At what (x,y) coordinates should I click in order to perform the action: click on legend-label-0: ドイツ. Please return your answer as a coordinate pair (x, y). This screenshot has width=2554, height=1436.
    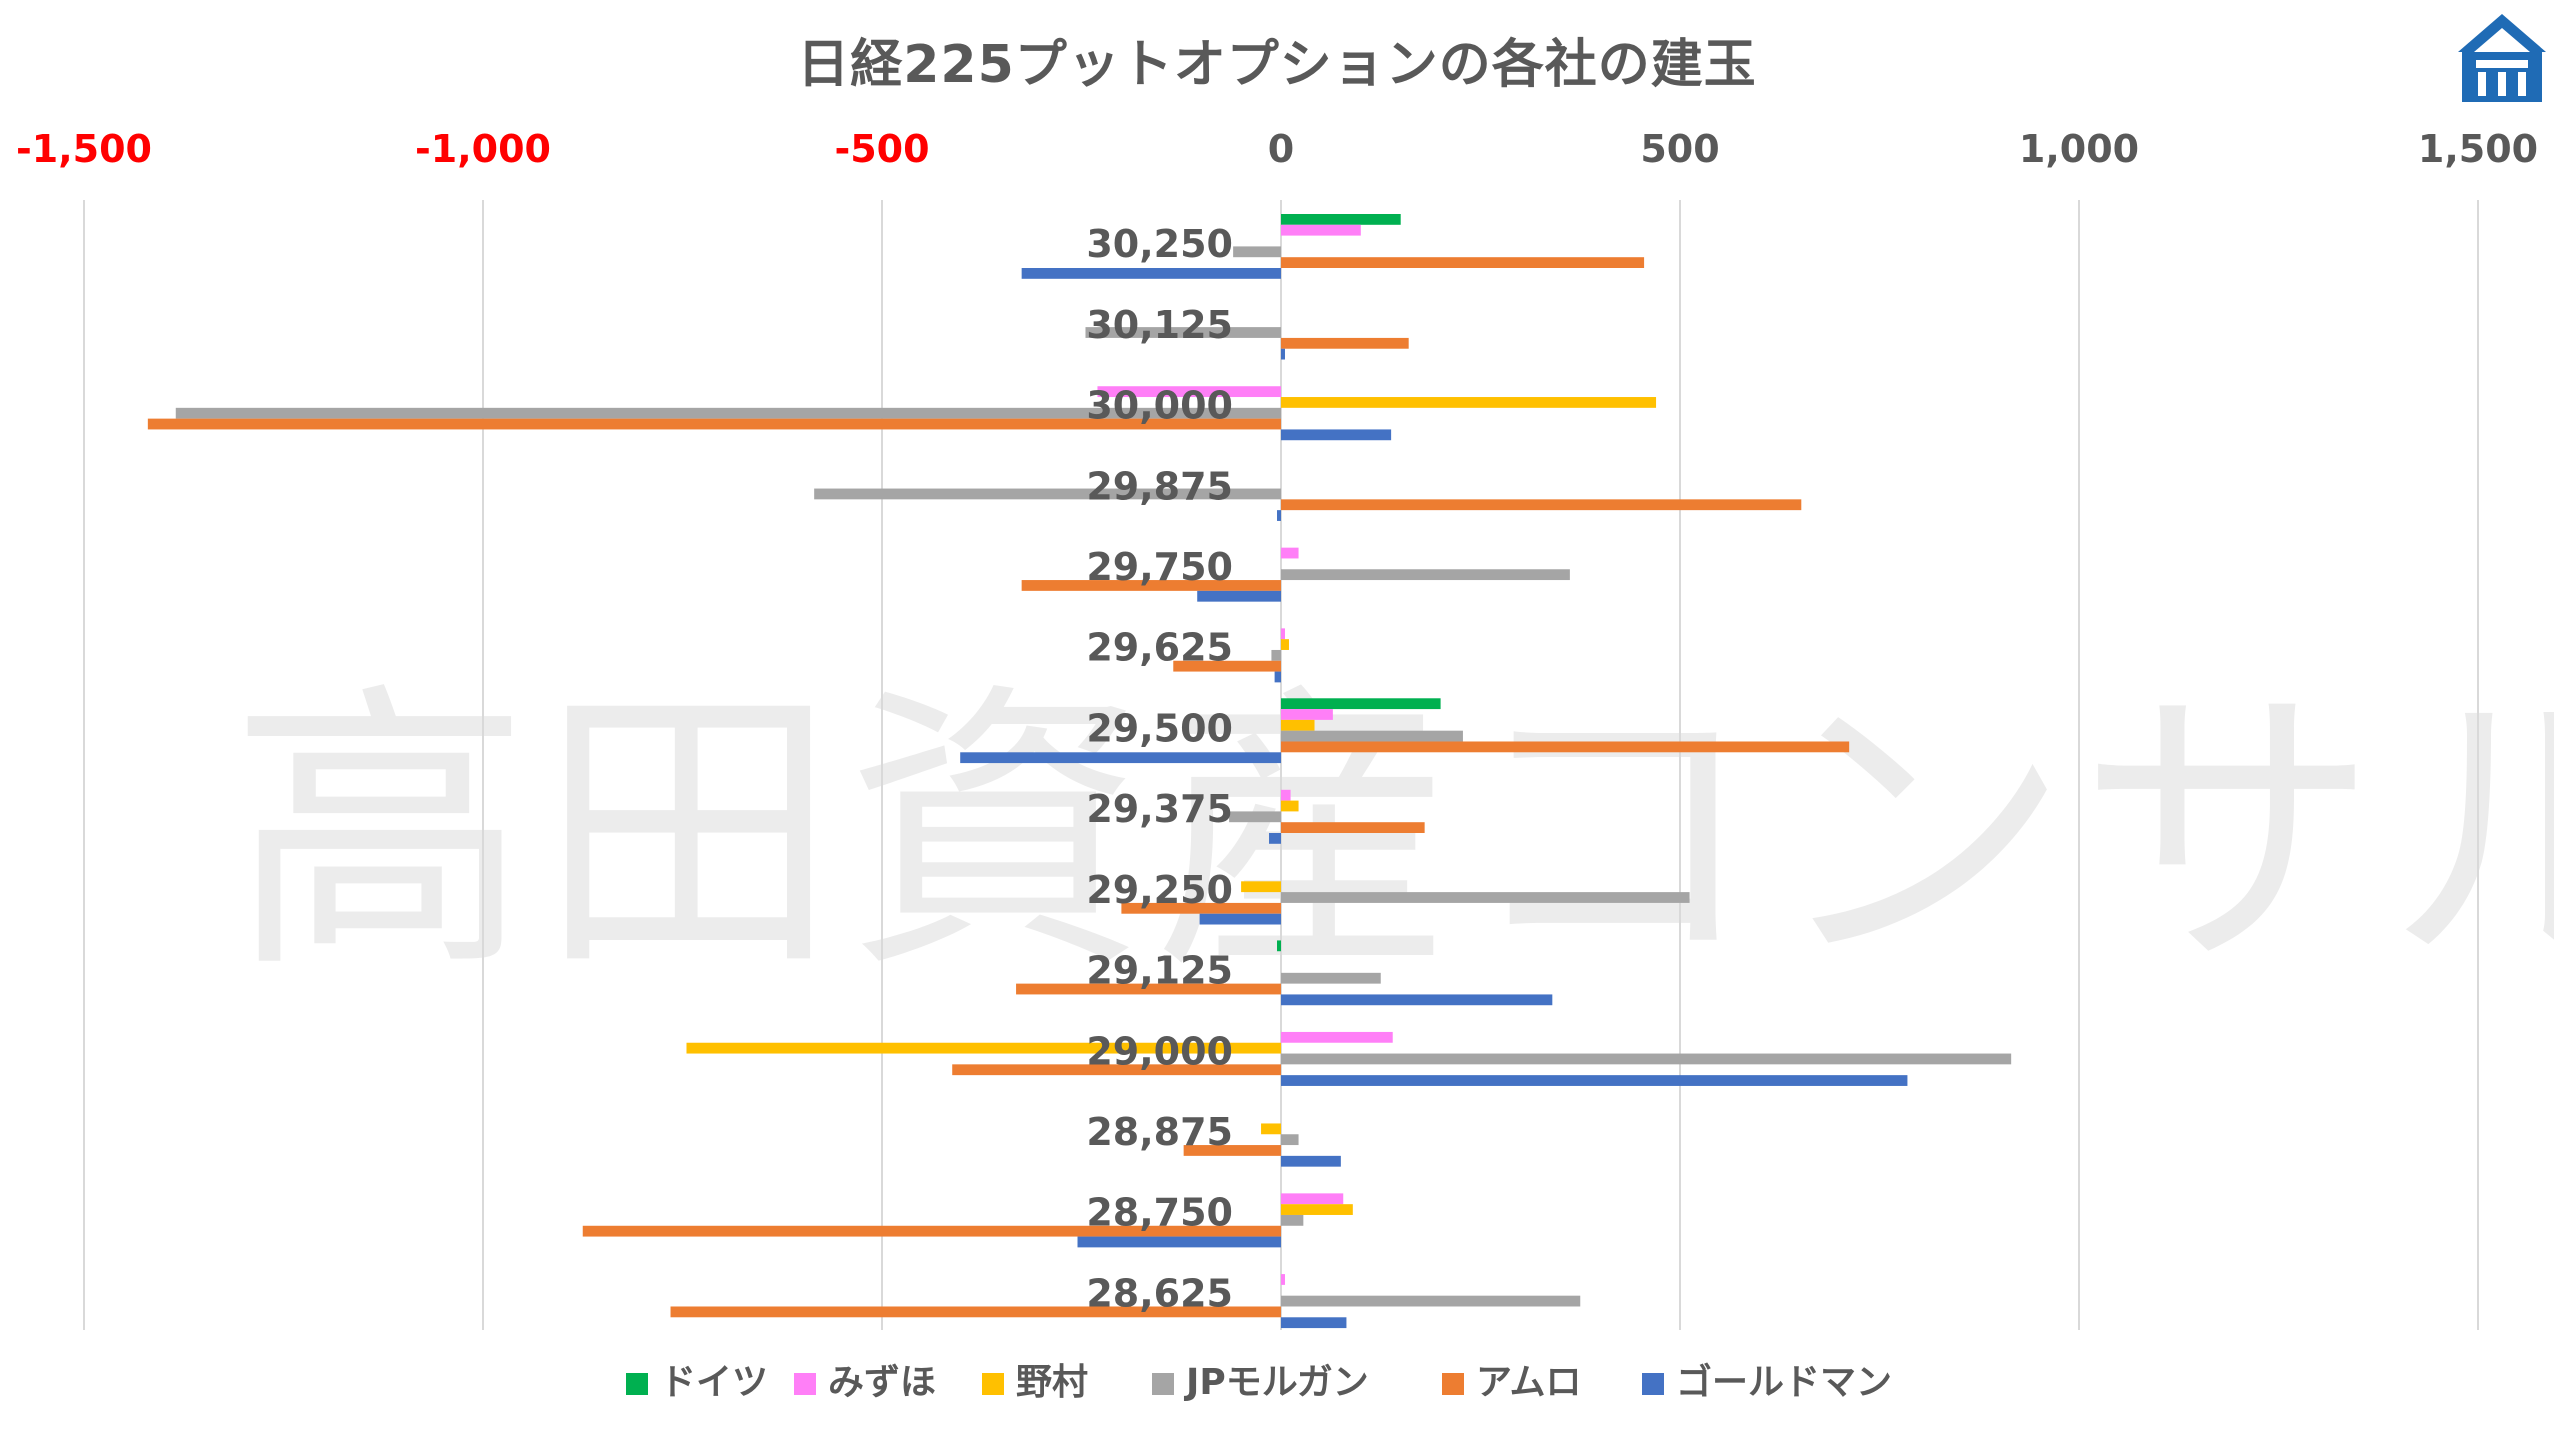
    Looking at the image, I should click on (714, 1382).